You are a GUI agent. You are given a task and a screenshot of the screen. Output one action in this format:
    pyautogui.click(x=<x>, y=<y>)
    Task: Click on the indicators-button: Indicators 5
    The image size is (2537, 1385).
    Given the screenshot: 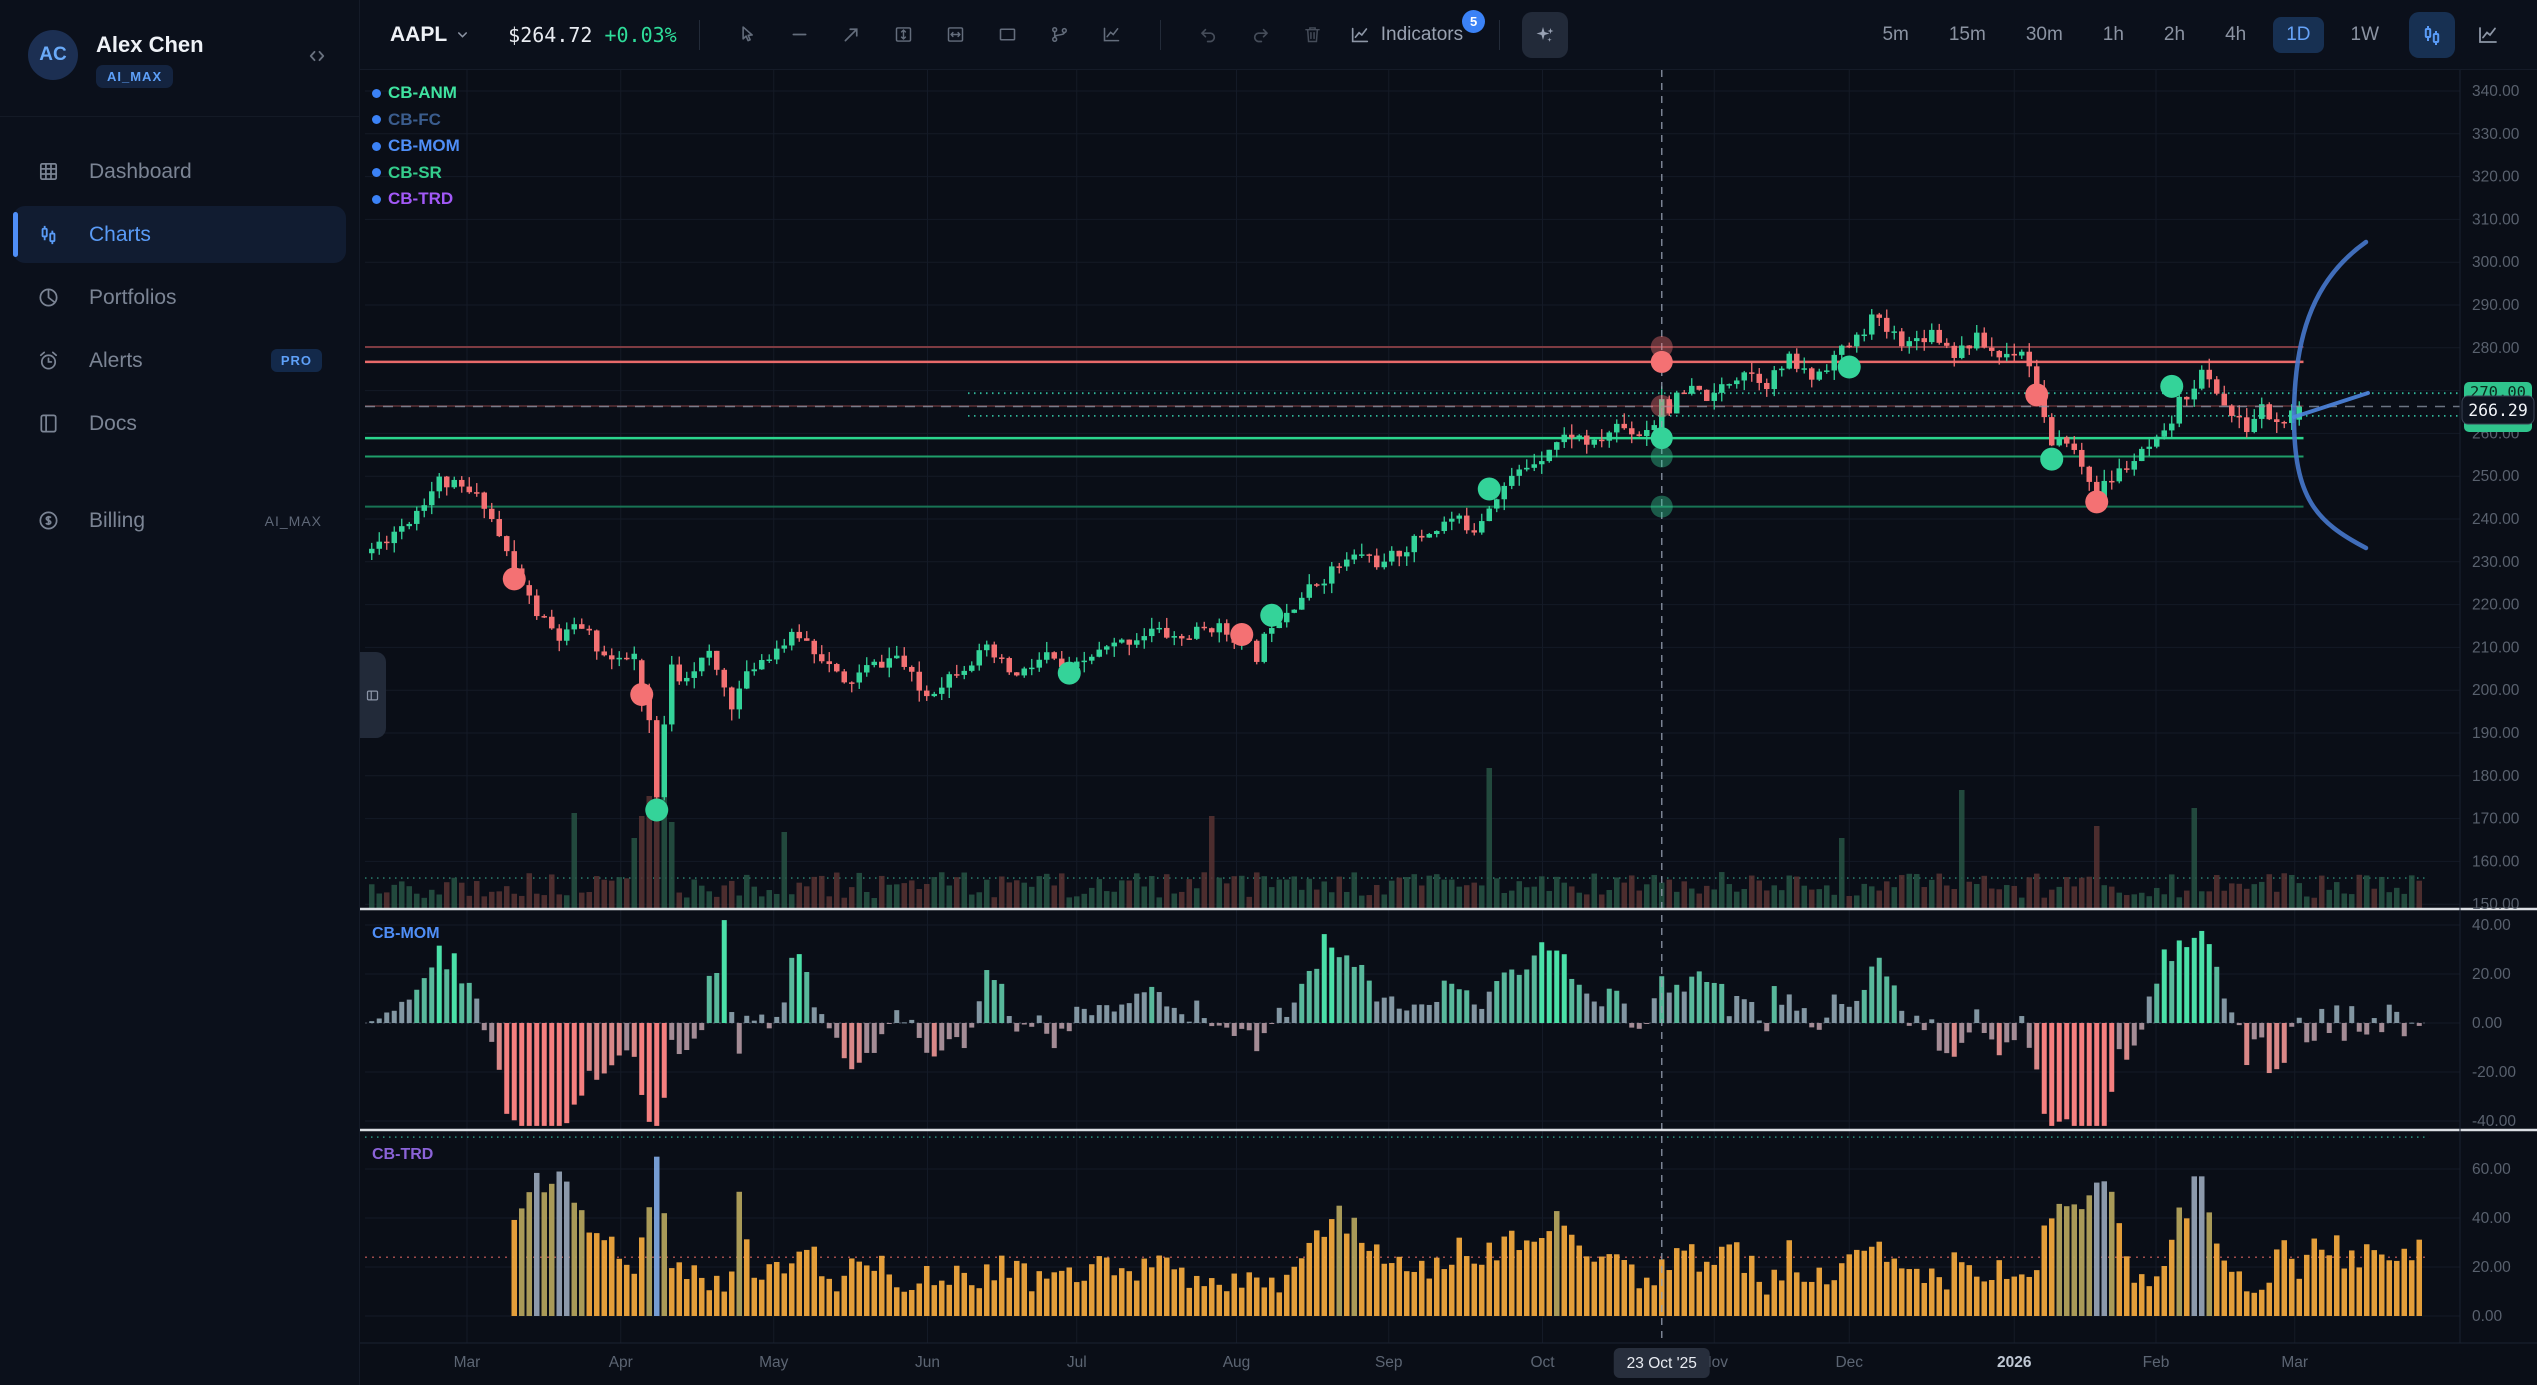 What is the action you would take?
    pyautogui.click(x=1417, y=27)
    